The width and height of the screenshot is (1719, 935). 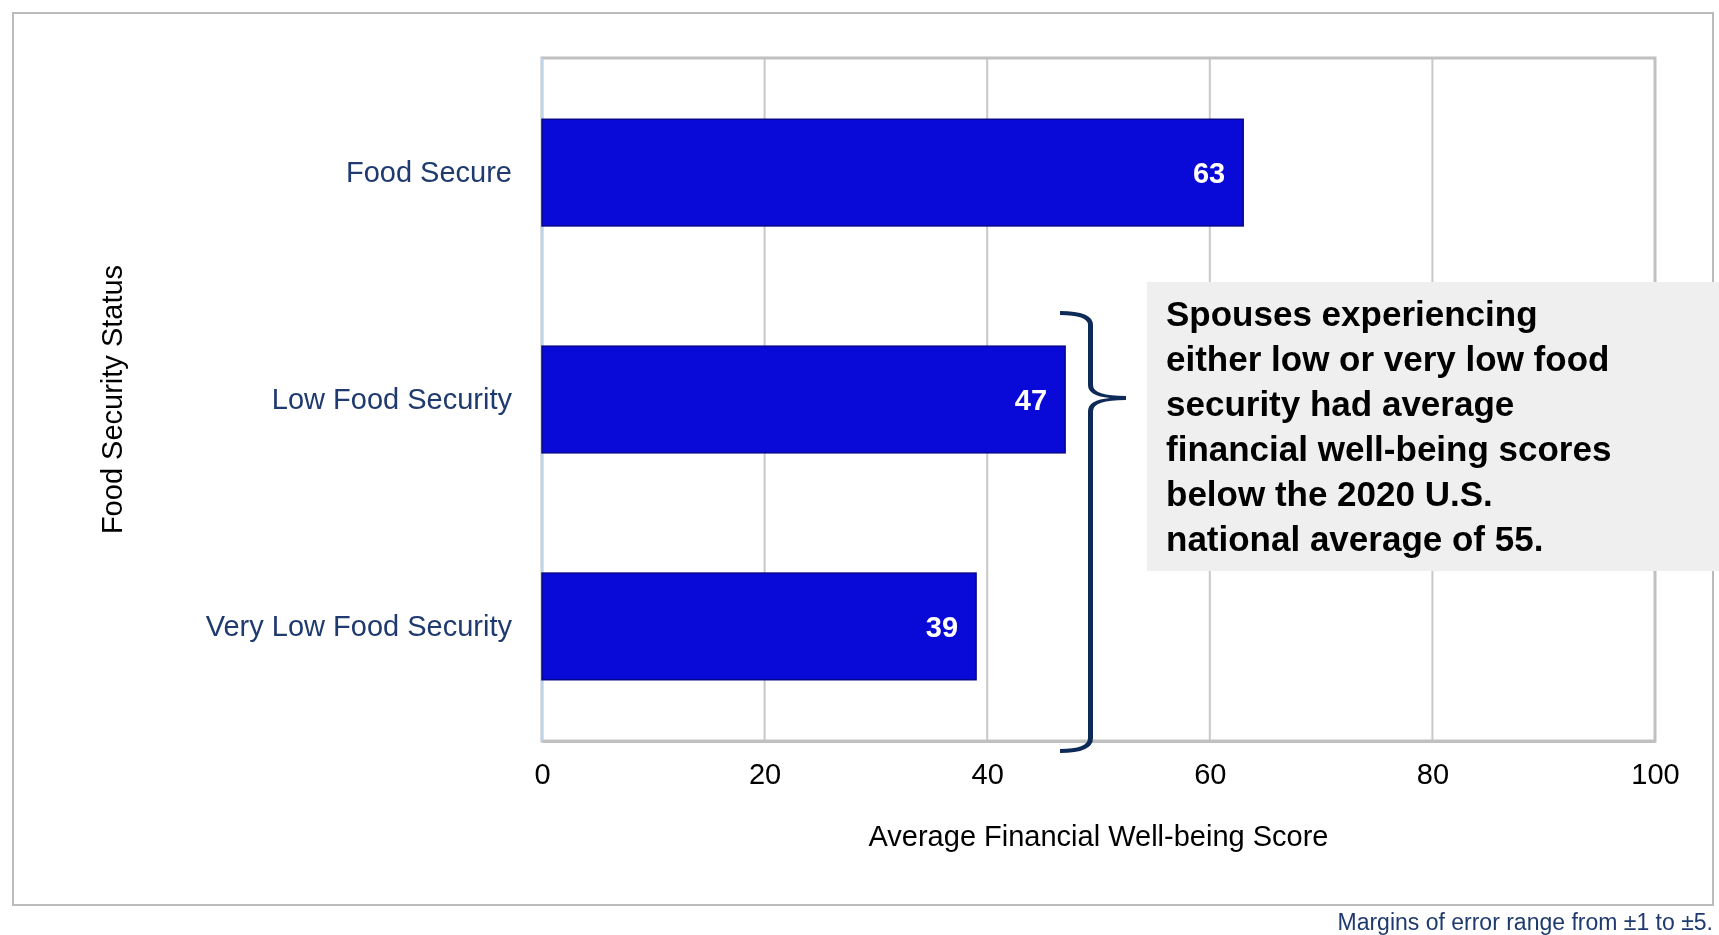 I want to click on y-tick-label: Low Food Security, so click(x=392, y=398).